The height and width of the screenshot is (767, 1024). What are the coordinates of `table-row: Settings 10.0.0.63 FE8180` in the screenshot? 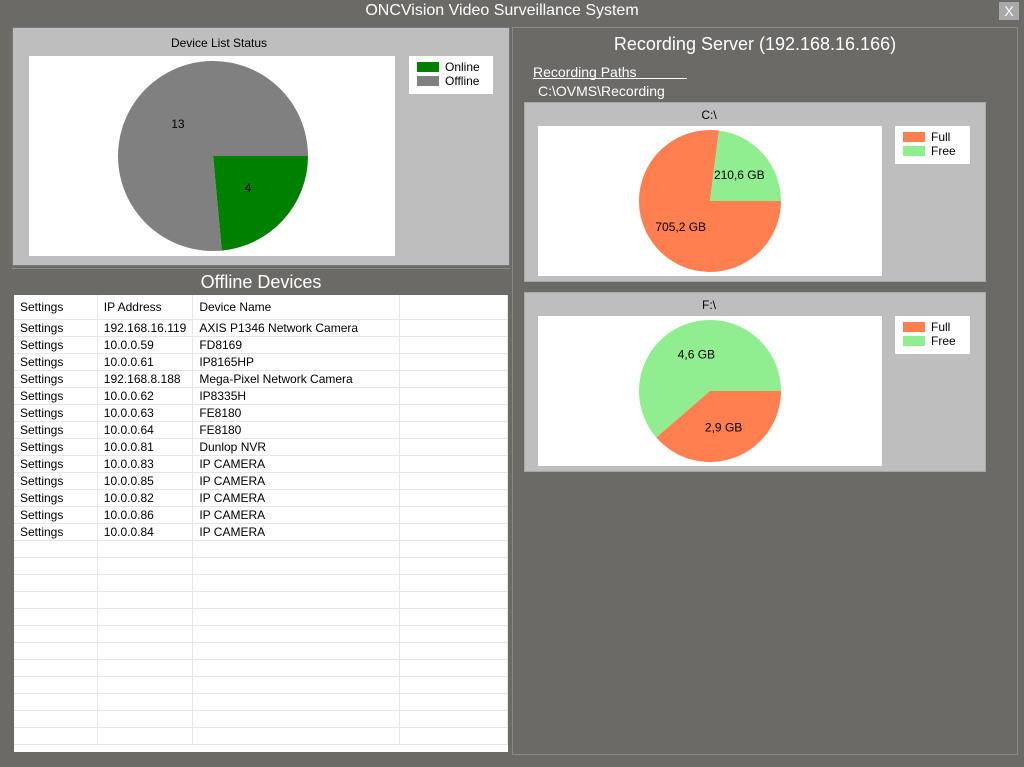 It's located at (261, 413).